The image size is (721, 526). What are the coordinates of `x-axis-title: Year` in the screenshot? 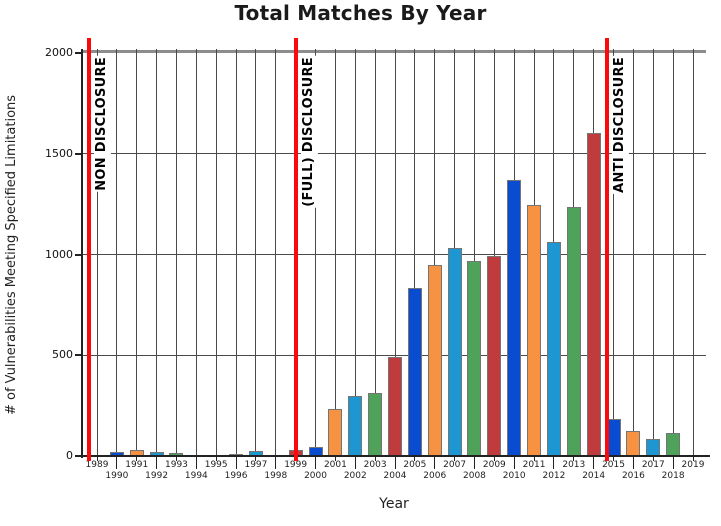 It's located at (394, 504).